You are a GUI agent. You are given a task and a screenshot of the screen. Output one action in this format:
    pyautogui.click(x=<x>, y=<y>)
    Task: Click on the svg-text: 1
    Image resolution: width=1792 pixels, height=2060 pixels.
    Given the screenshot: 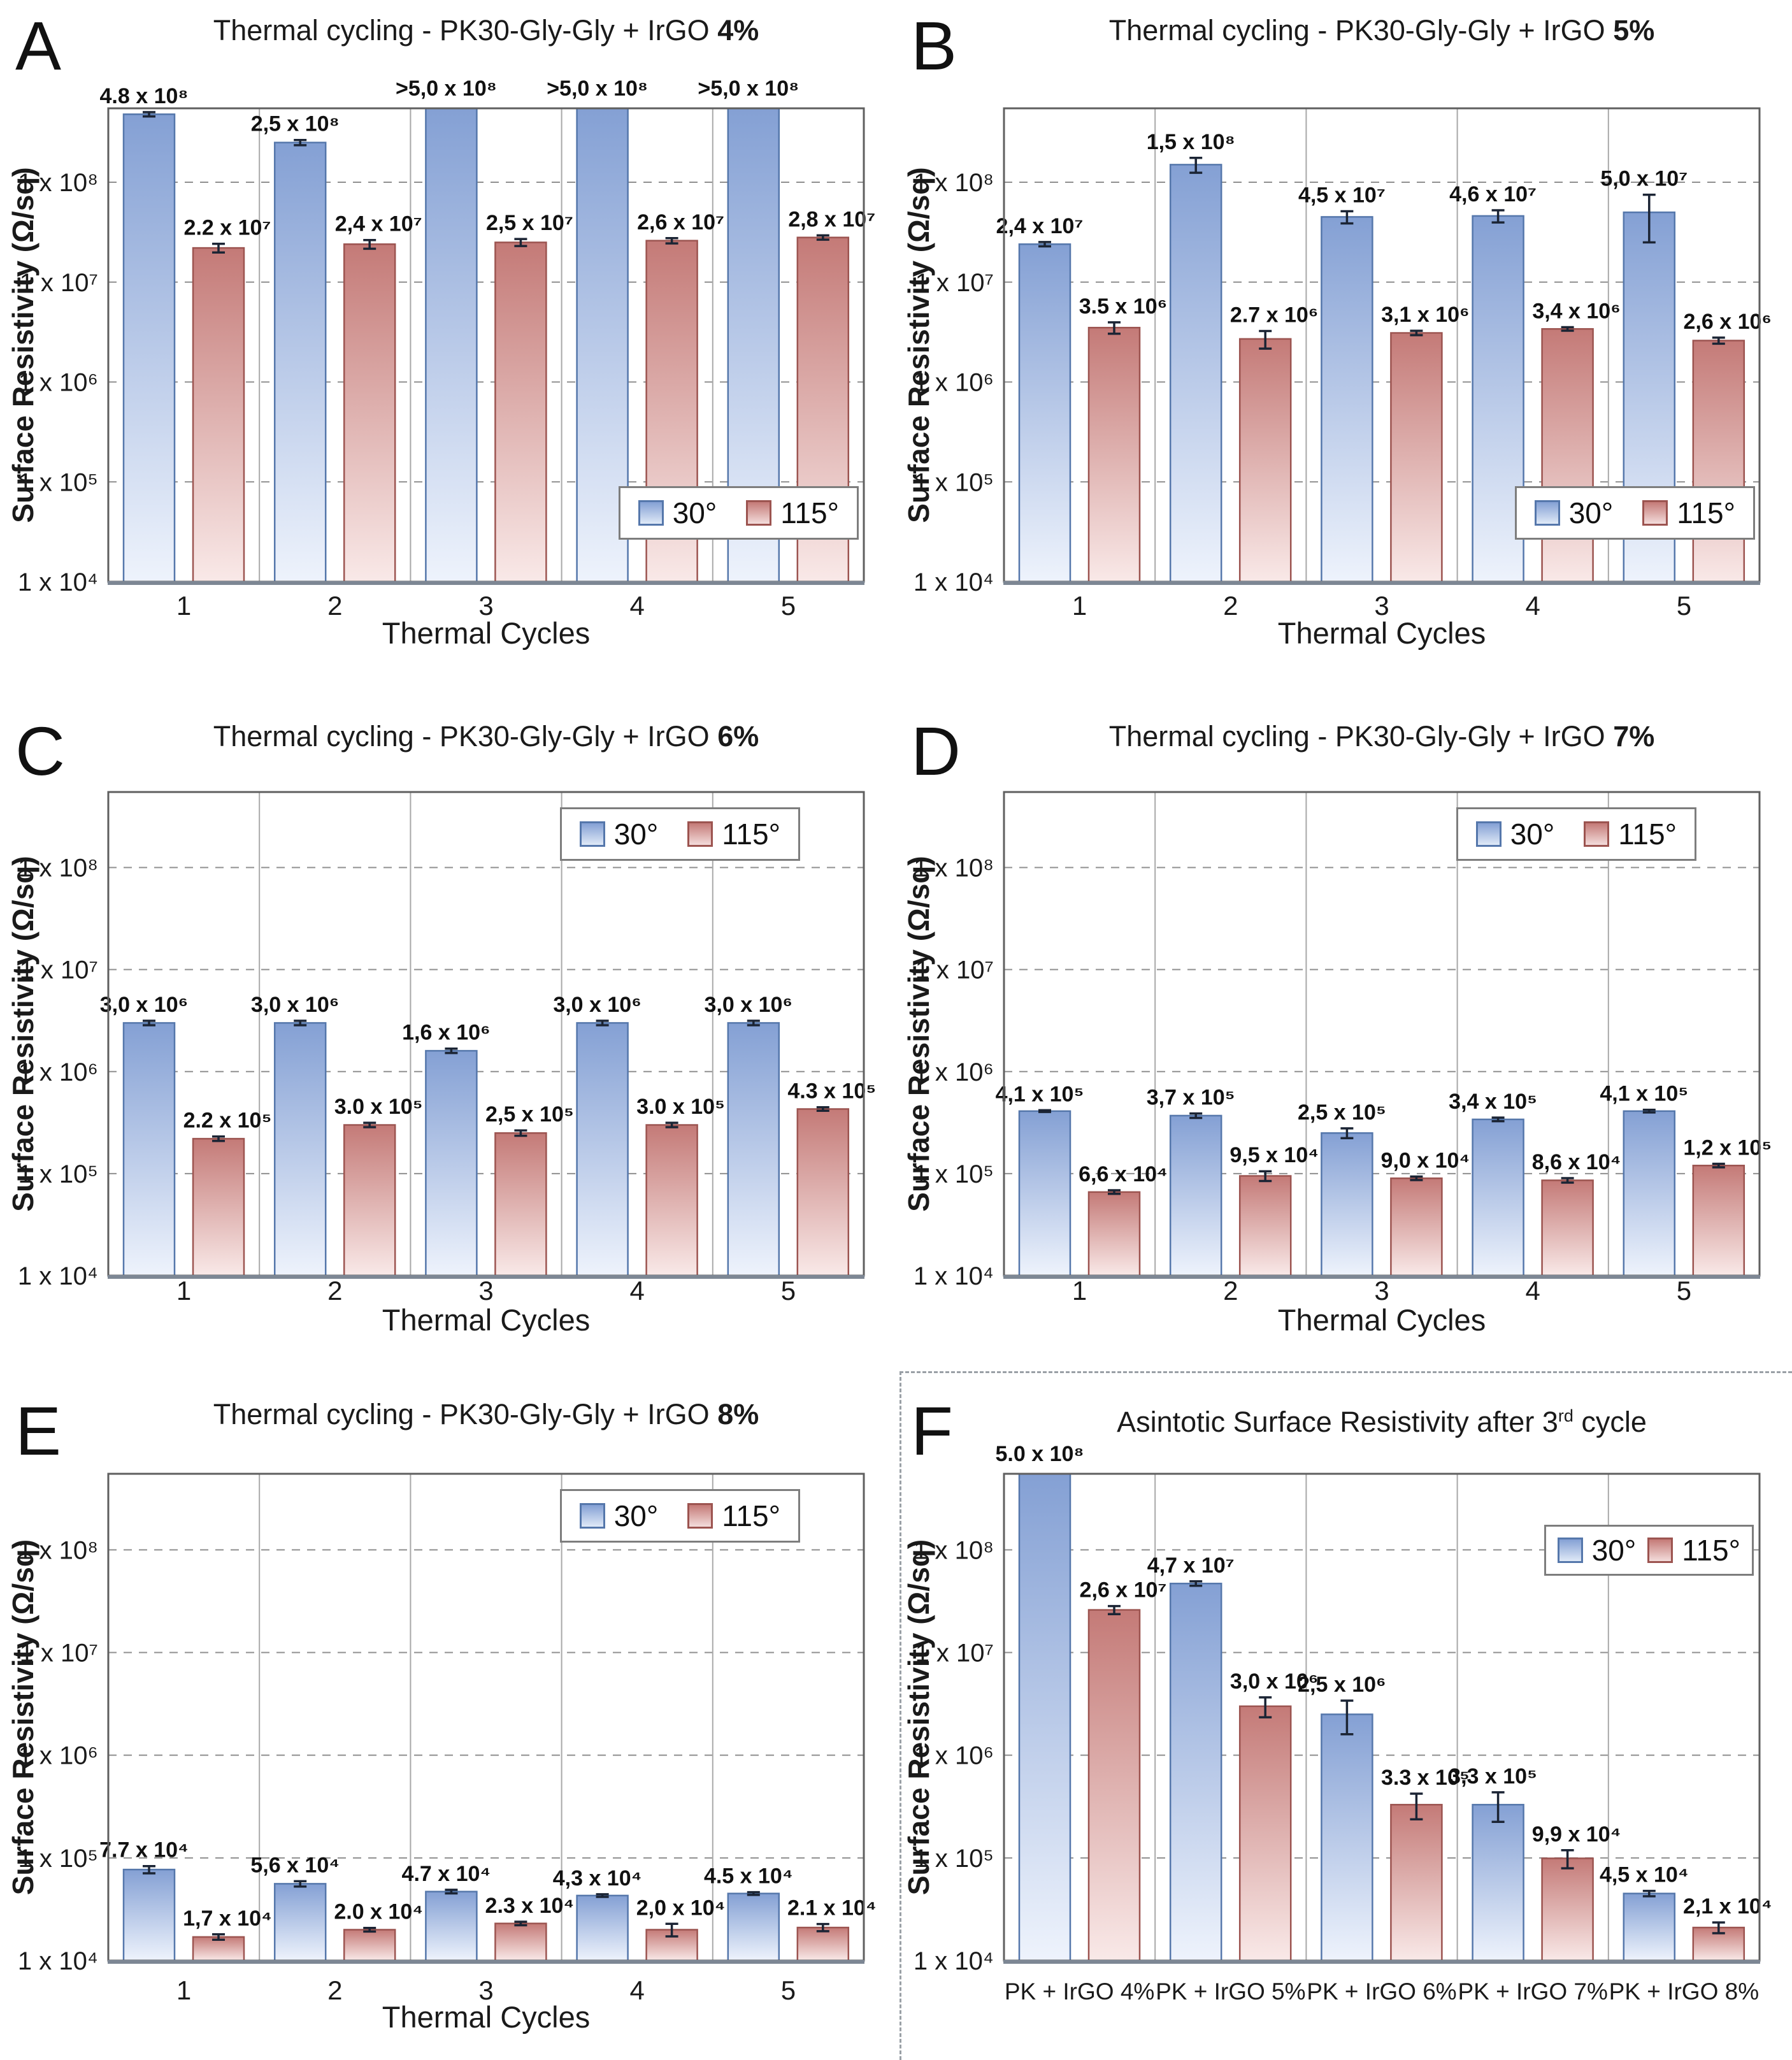 What is the action you would take?
    pyautogui.click(x=1079, y=606)
    